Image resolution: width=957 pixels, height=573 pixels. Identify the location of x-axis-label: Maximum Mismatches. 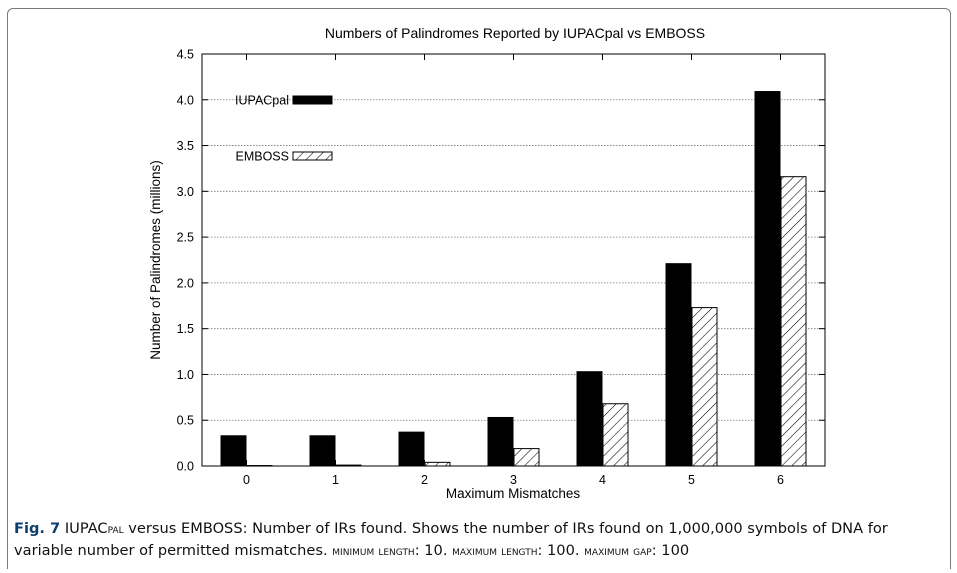
(513, 493).